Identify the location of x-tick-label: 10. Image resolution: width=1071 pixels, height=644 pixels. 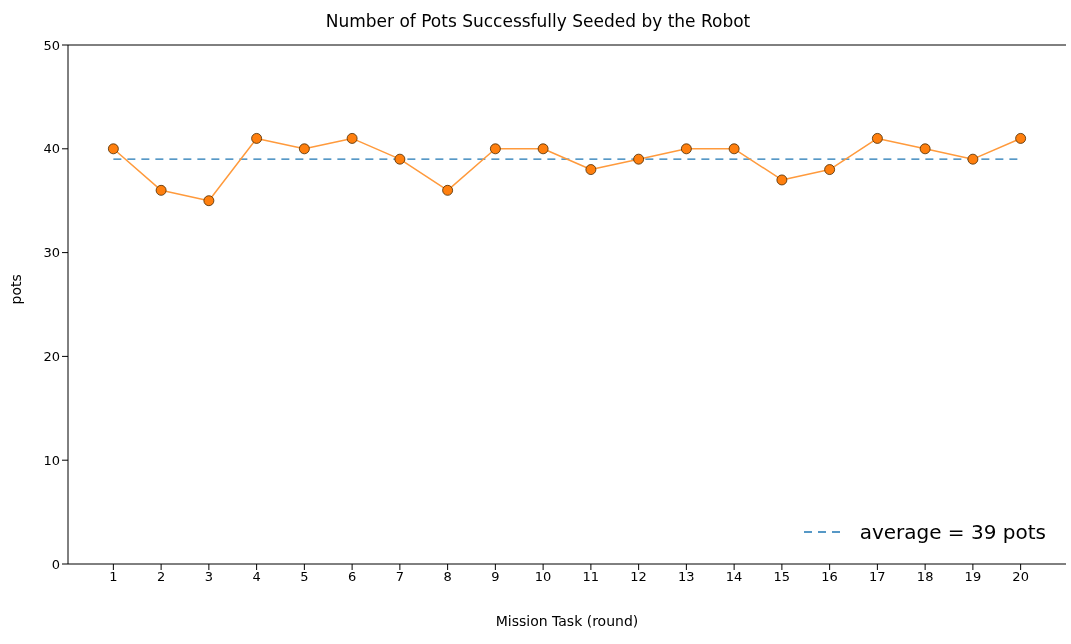
(543, 577).